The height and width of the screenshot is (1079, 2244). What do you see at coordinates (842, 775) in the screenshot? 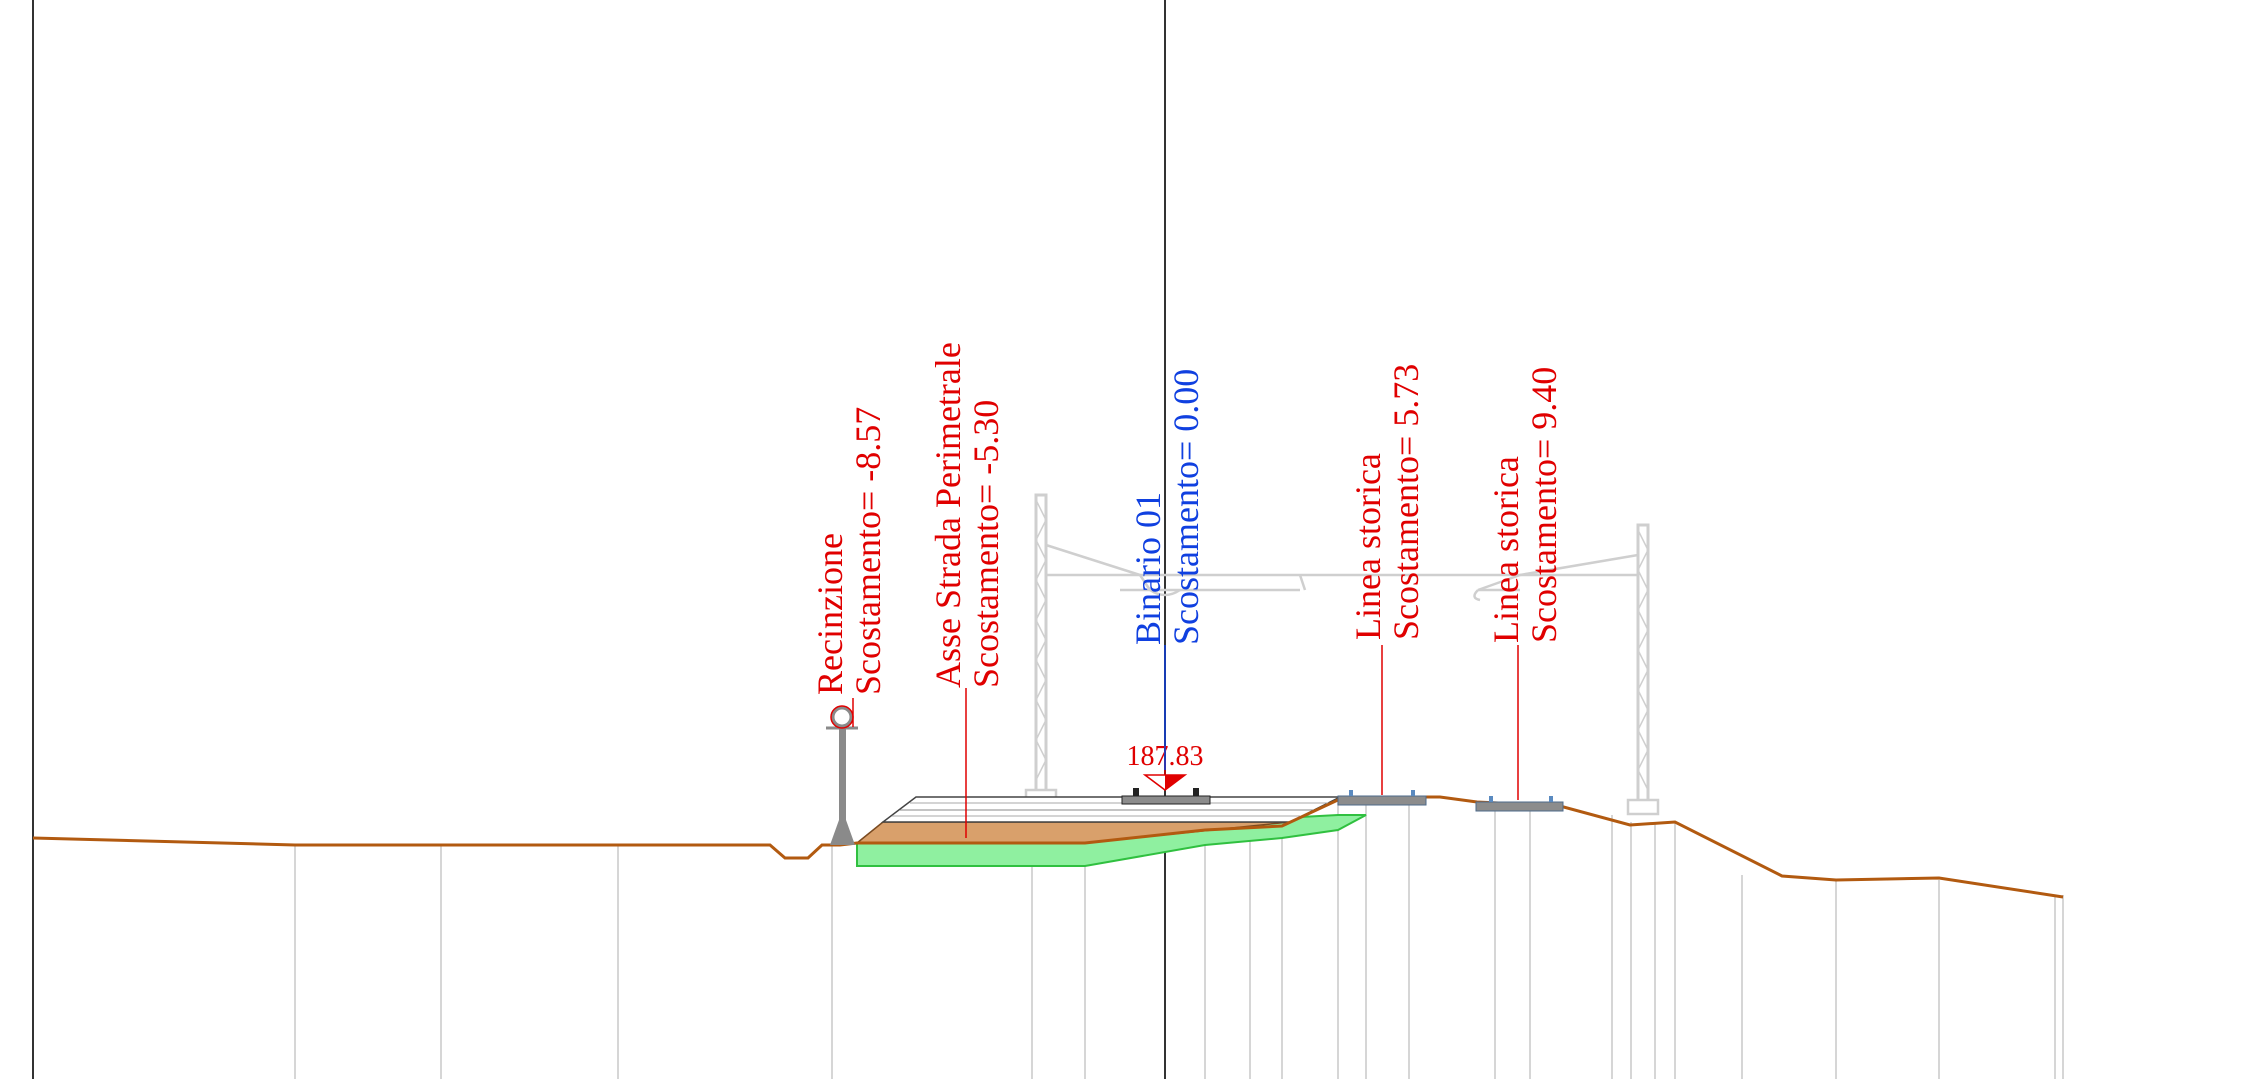
I see `fence-post-icon` at bounding box center [842, 775].